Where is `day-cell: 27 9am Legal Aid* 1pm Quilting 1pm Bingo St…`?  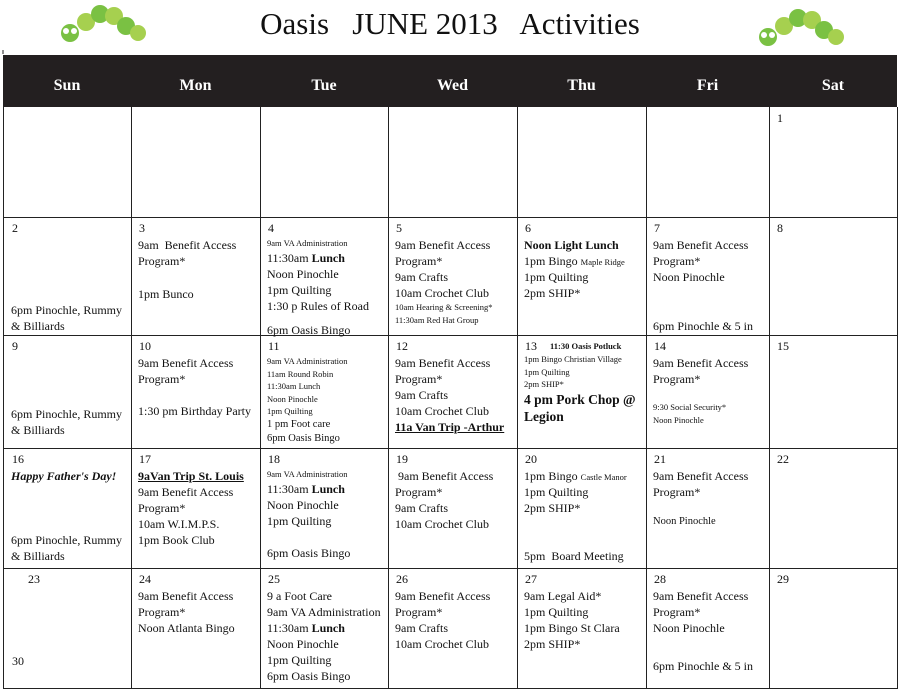
day-cell: 27 9am Legal Aid* 1pm Quilting 1pm Bingo St… is located at coordinates (582, 628).